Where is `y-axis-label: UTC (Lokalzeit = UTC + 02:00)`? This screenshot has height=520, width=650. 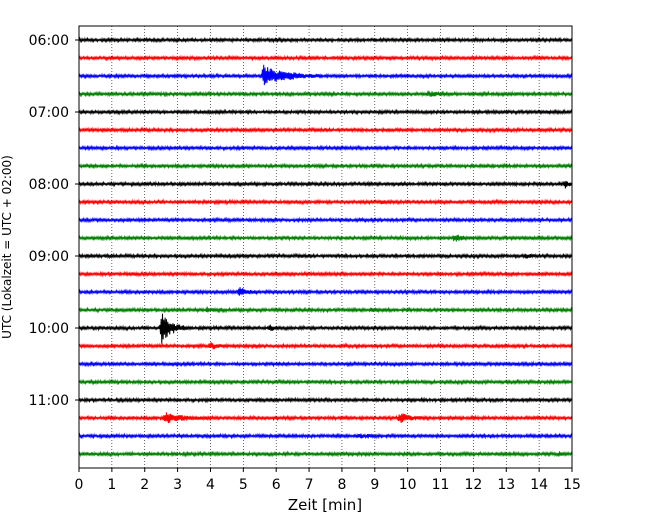
y-axis-label: UTC (Lokalzeit = UTC + 02:00) is located at coordinates (7, 247).